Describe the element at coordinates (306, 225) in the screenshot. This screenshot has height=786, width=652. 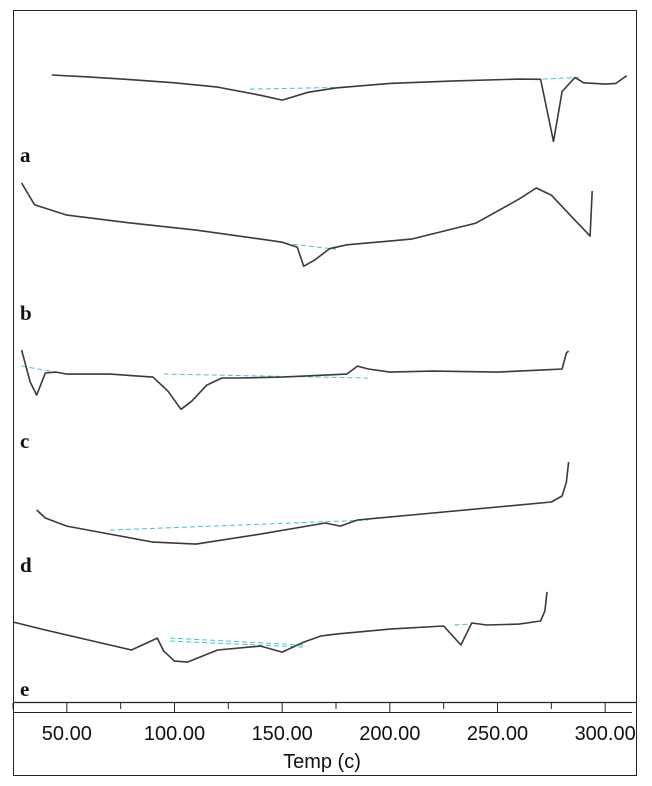
I see `trace-b` at that location.